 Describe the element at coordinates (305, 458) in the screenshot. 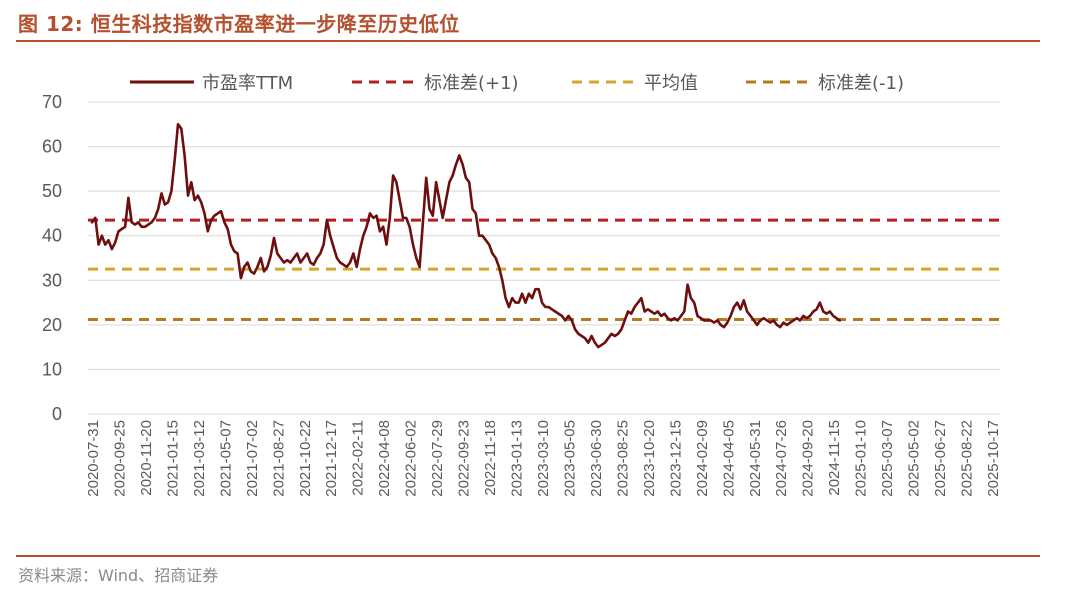

I see `x-tick-label: 2021-10-22` at that location.